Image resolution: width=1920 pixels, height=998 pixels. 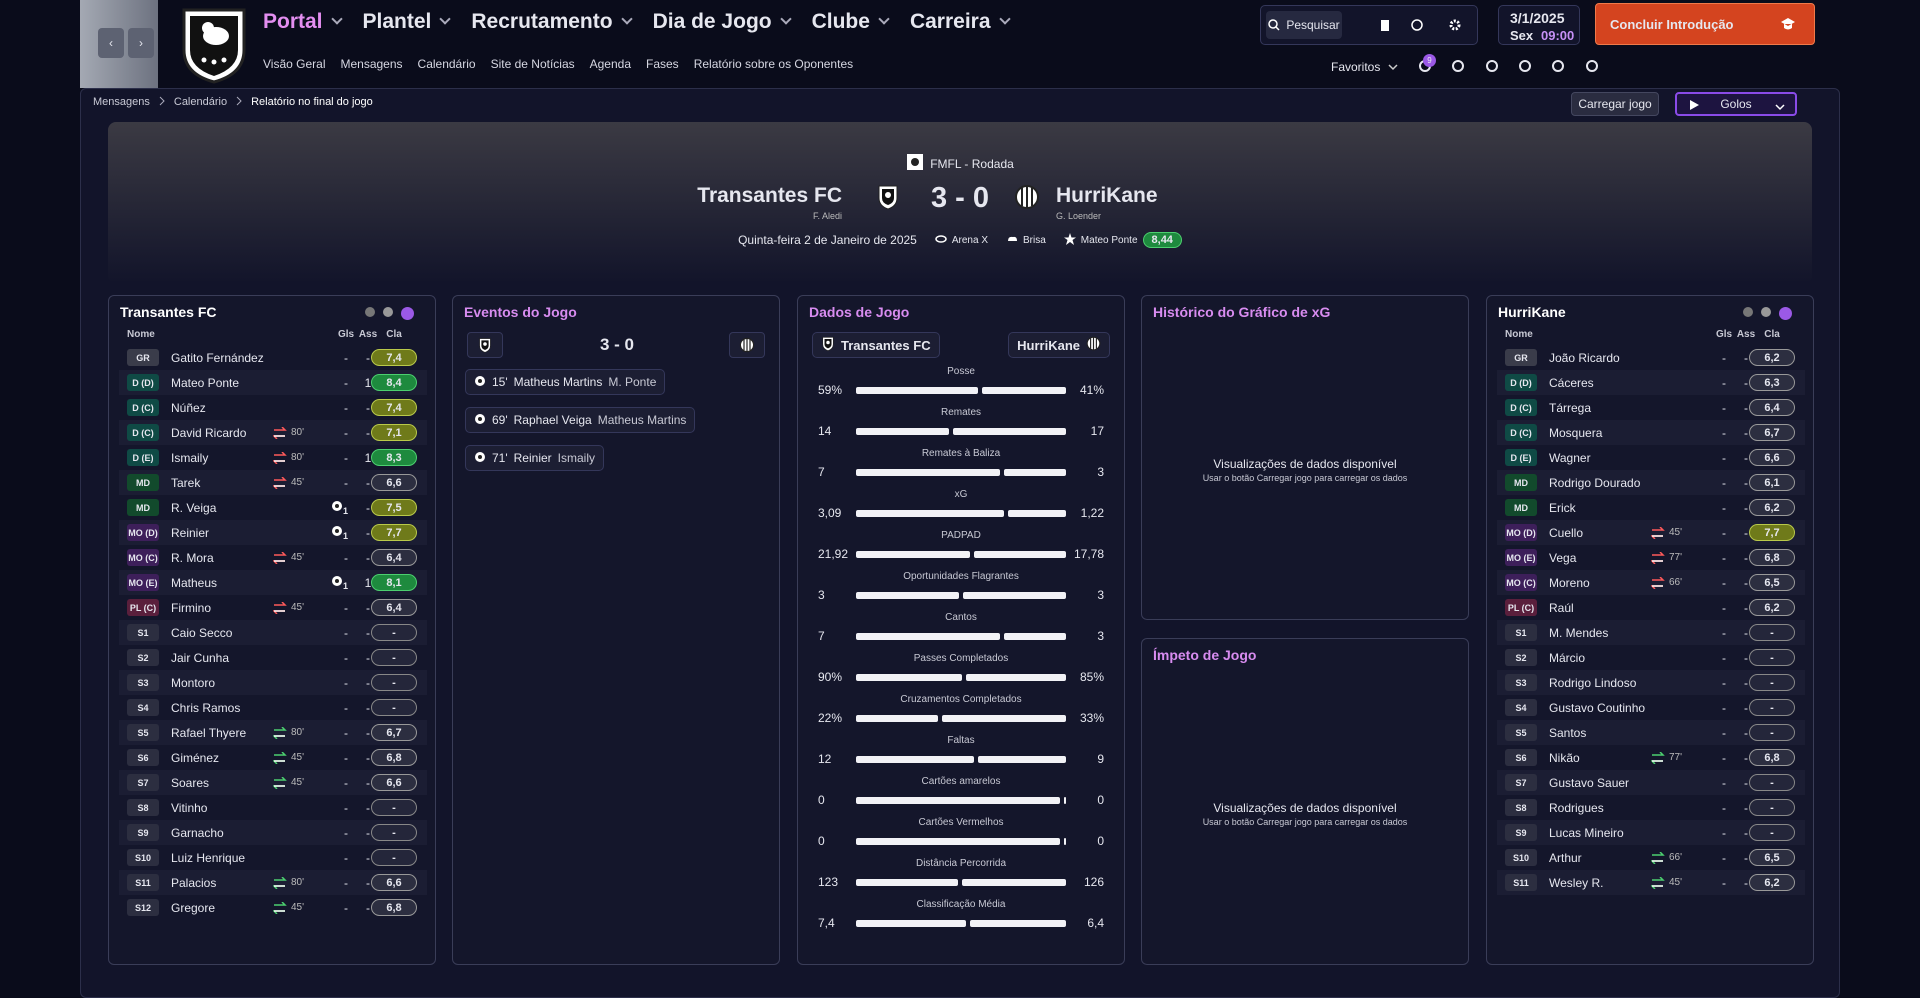 What do you see at coordinates (273, 532) in the screenshot?
I see `player-row: MO (D) Reinier 1 -7,7` at bounding box center [273, 532].